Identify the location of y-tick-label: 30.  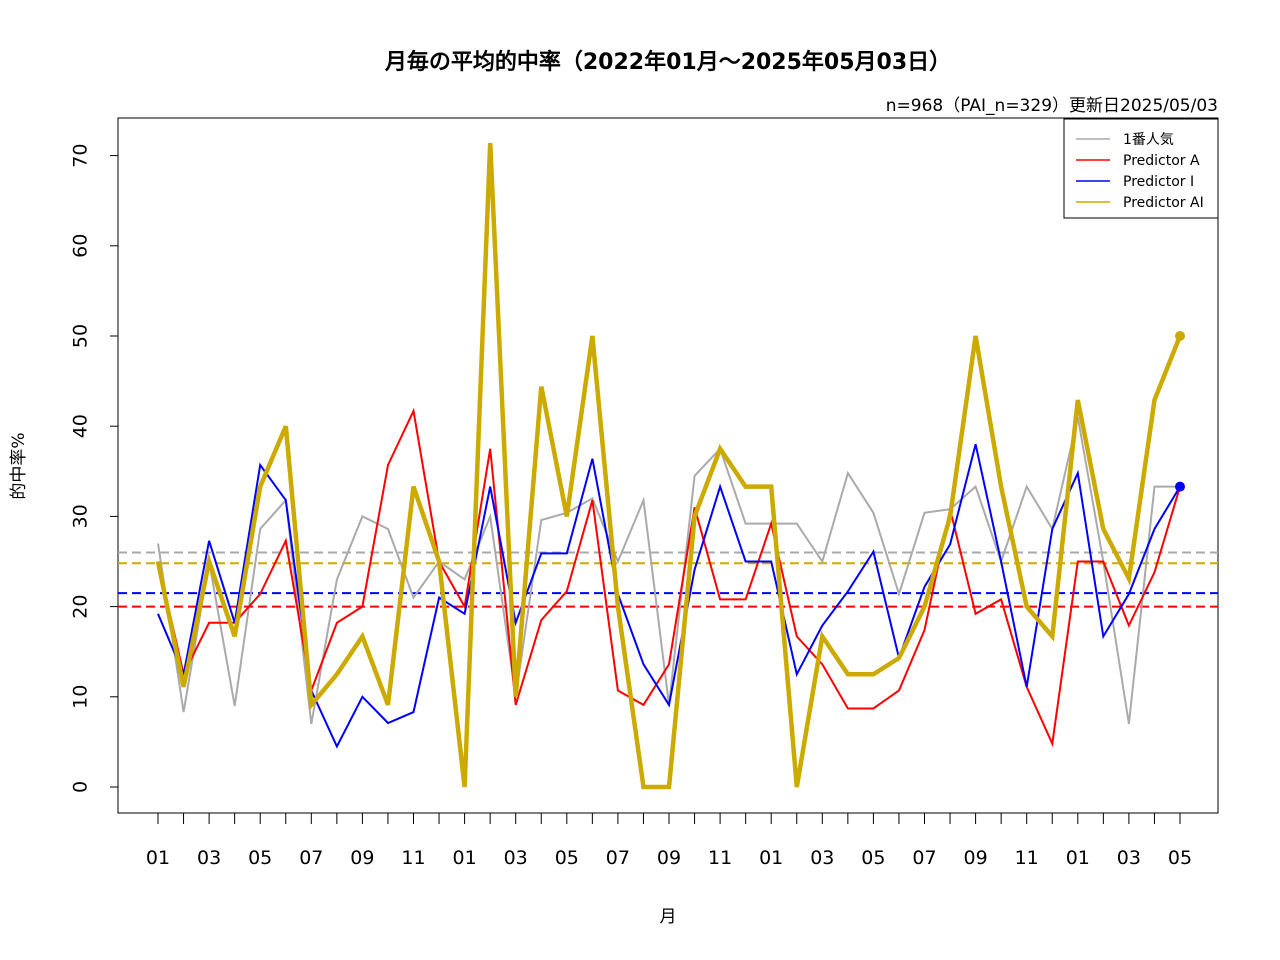
(81, 516).